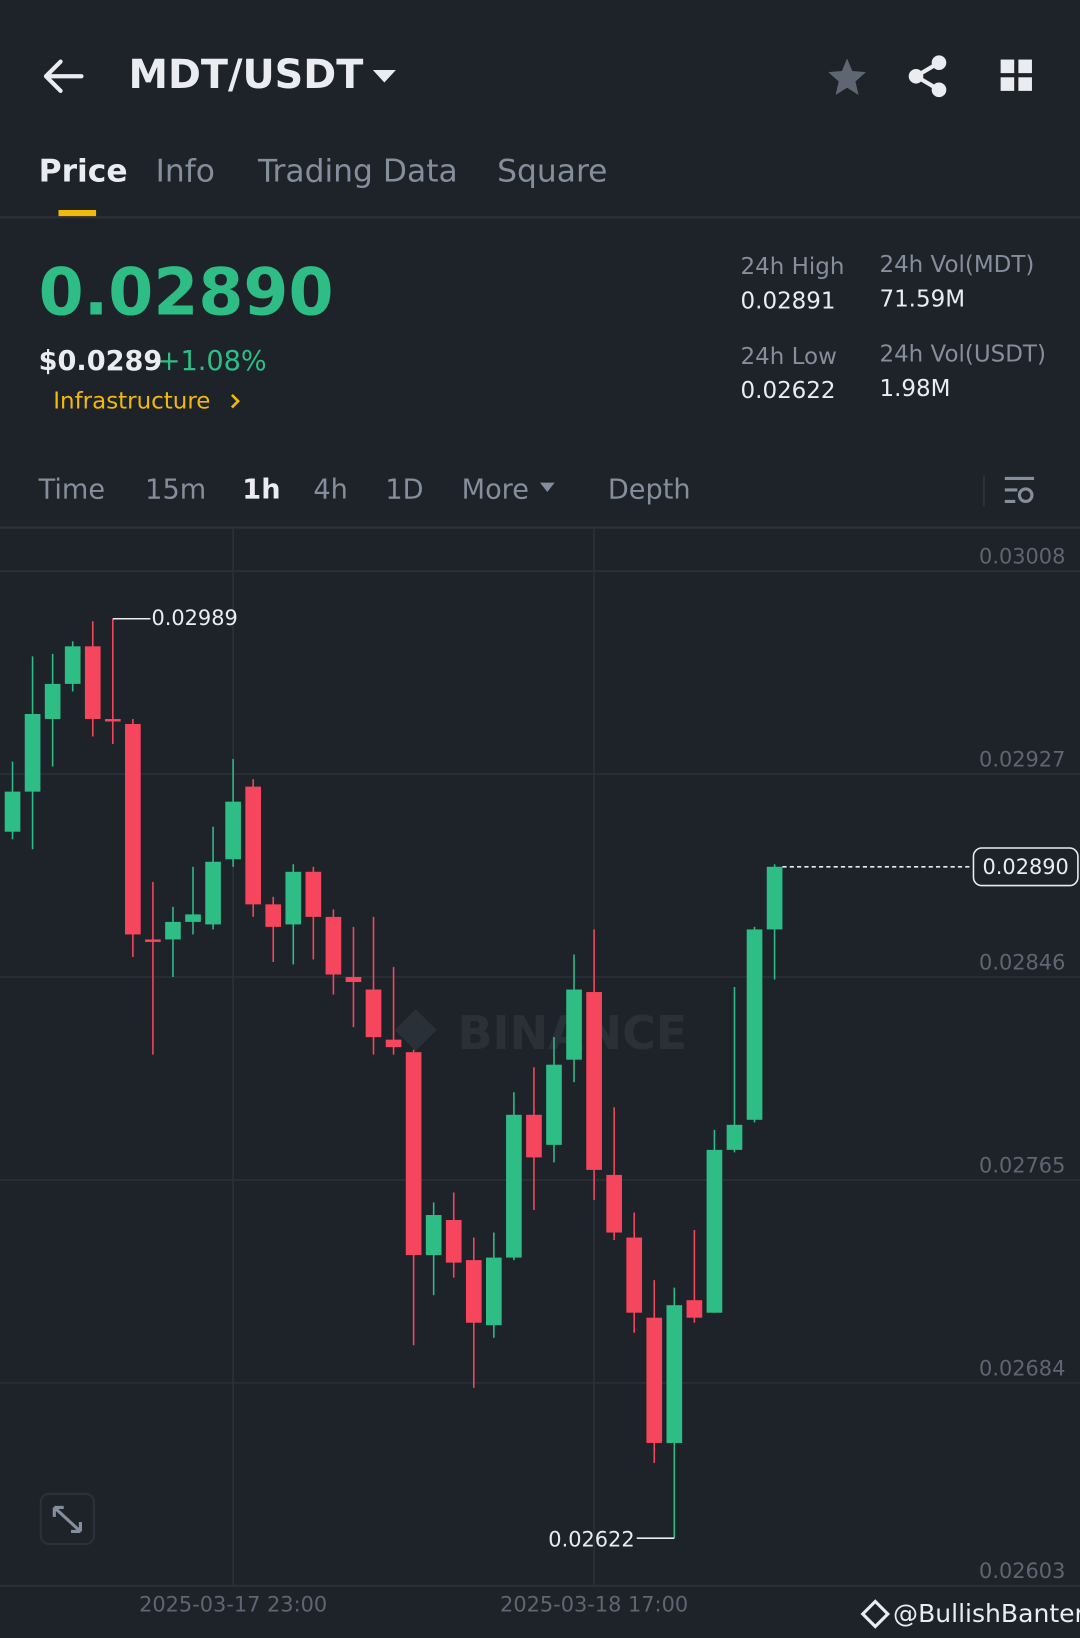 The height and width of the screenshot is (1638, 1080). Describe the element at coordinates (77, 213) in the screenshot. I see `tab-indicator` at that location.